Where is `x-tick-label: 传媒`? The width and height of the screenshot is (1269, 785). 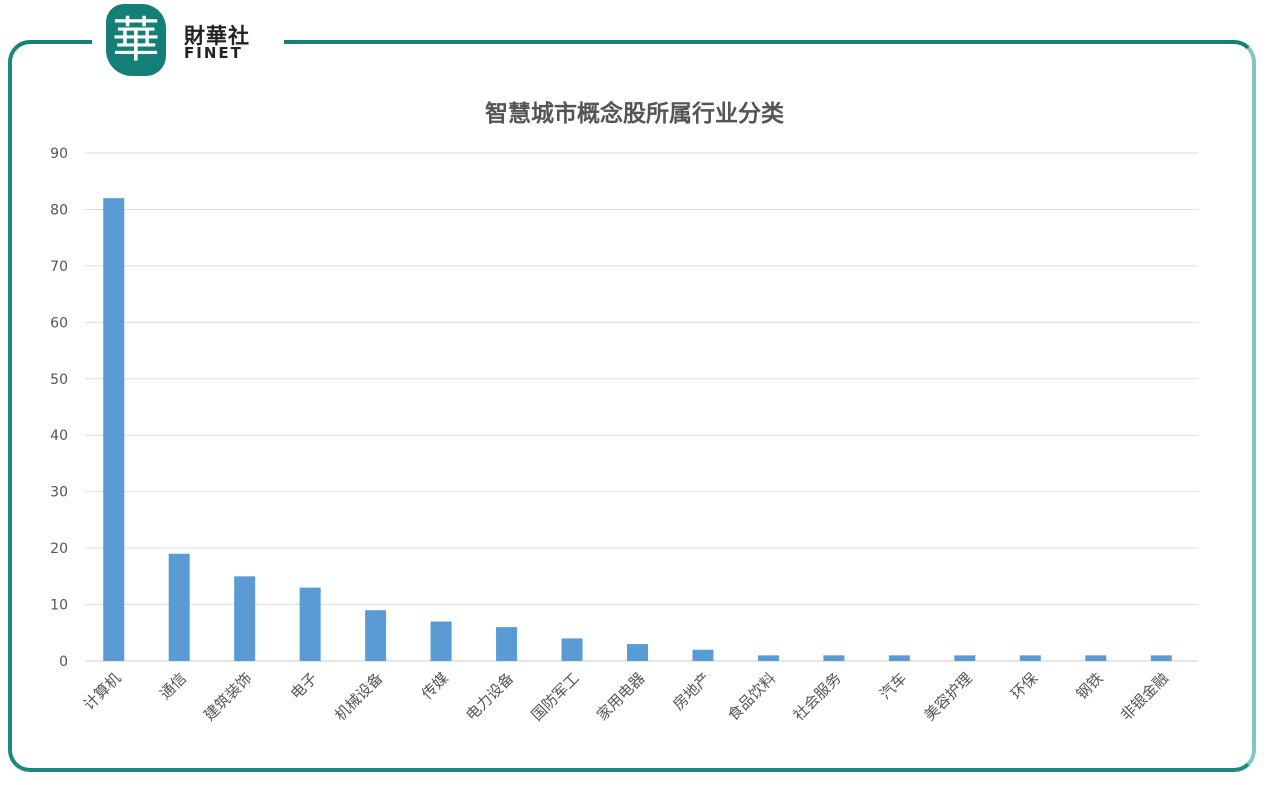 x-tick-label: 传媒 is located at coordinates (435, 686).